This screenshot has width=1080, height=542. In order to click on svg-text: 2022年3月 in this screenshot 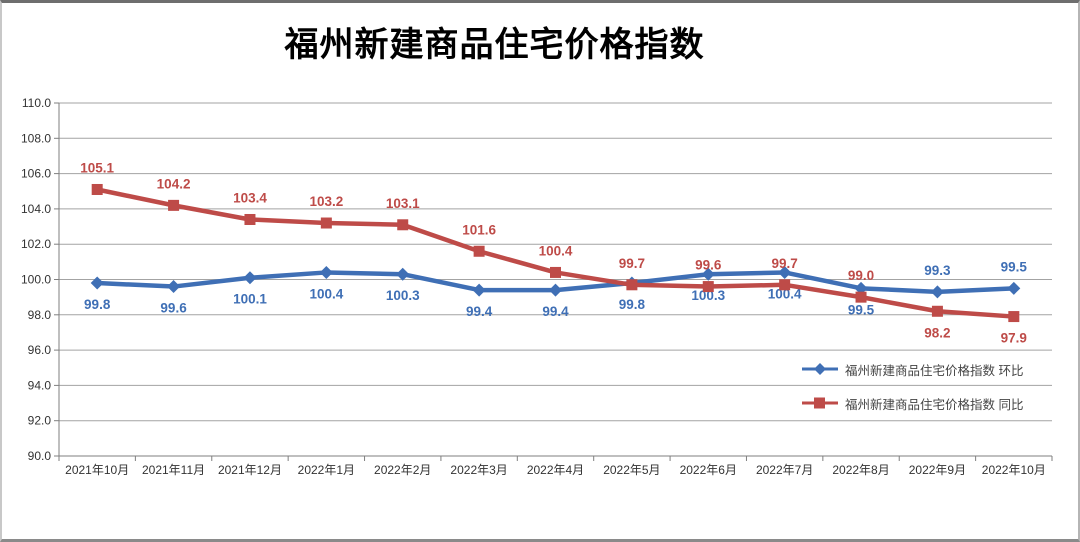, I will do `click(478, 470)`.